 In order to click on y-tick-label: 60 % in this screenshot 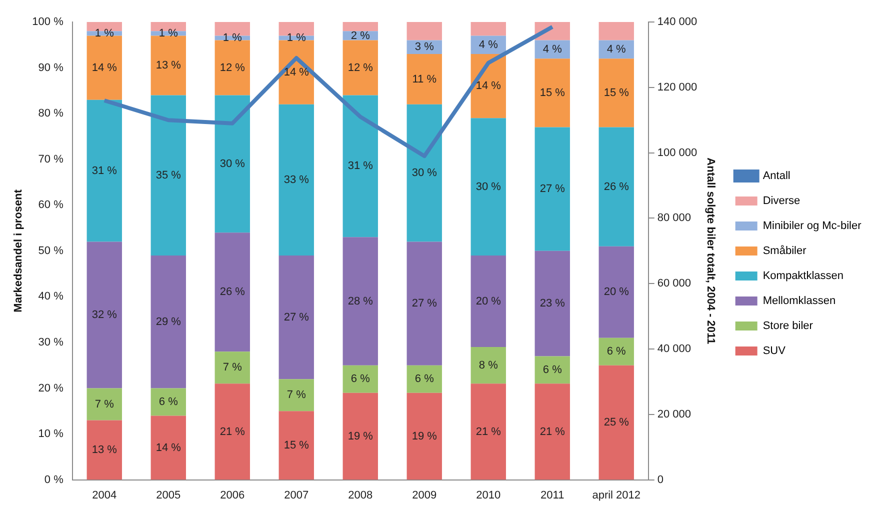, I will do `click(51, 205)`.